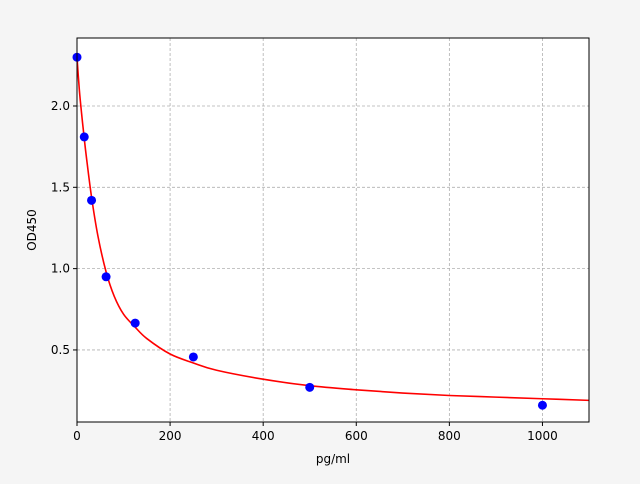 The width and height of the screenshot is (640, 484). What do you see at coordinates (333, 459) in the screenshot?
I see `x-axis-label: pg/ml` at bounding box center [333, 459].